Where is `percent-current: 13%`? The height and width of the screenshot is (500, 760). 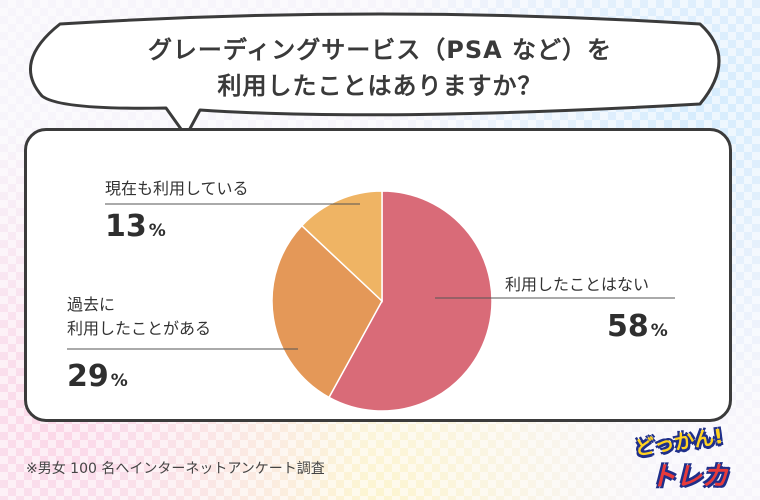 percent-current: 13% is located at coordinates (135, 226).